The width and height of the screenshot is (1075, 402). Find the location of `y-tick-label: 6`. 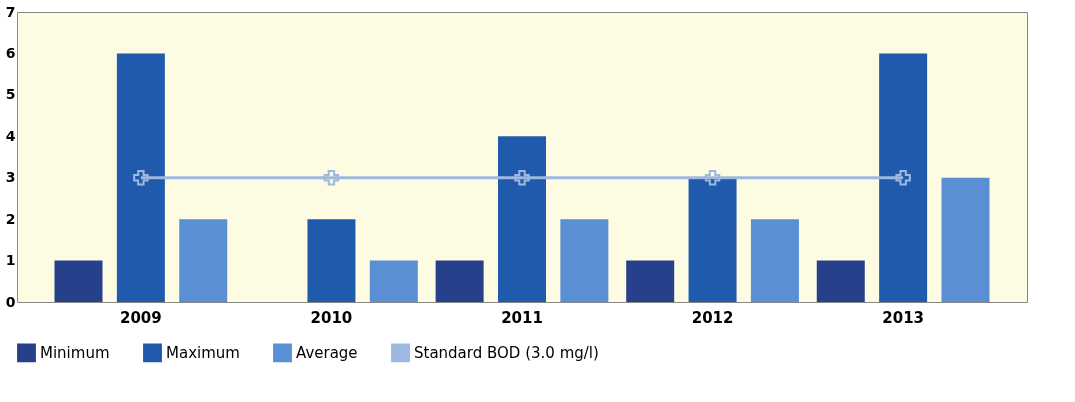

y-tick-label: 6 is located at coordinates (10, 52).